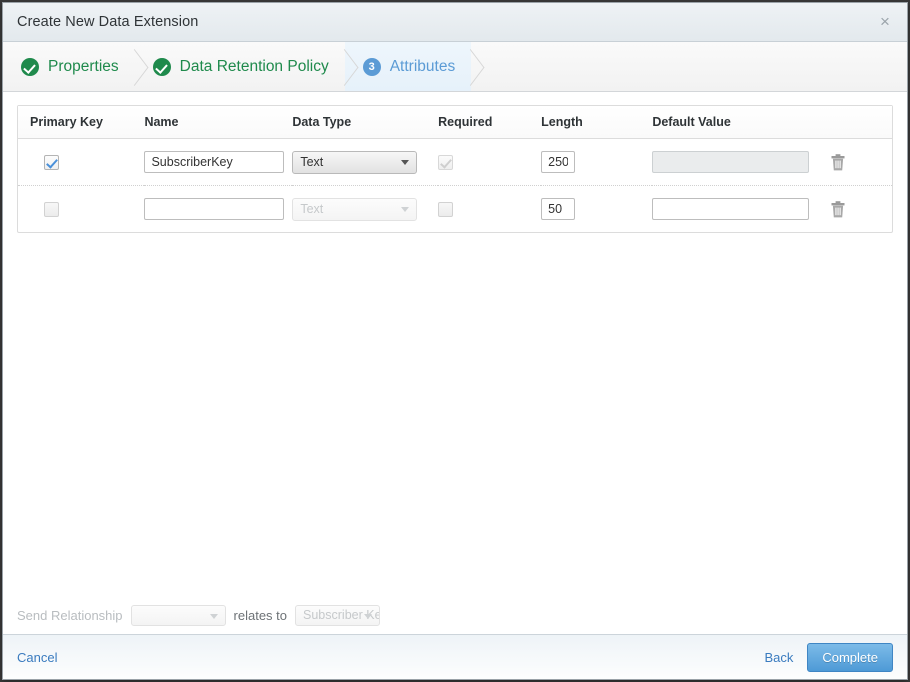 The image size is (910, 682). Describe the element at coordinates (81, 122) in the screenshot. I see `header-primary-key: Primary Key` at that location.